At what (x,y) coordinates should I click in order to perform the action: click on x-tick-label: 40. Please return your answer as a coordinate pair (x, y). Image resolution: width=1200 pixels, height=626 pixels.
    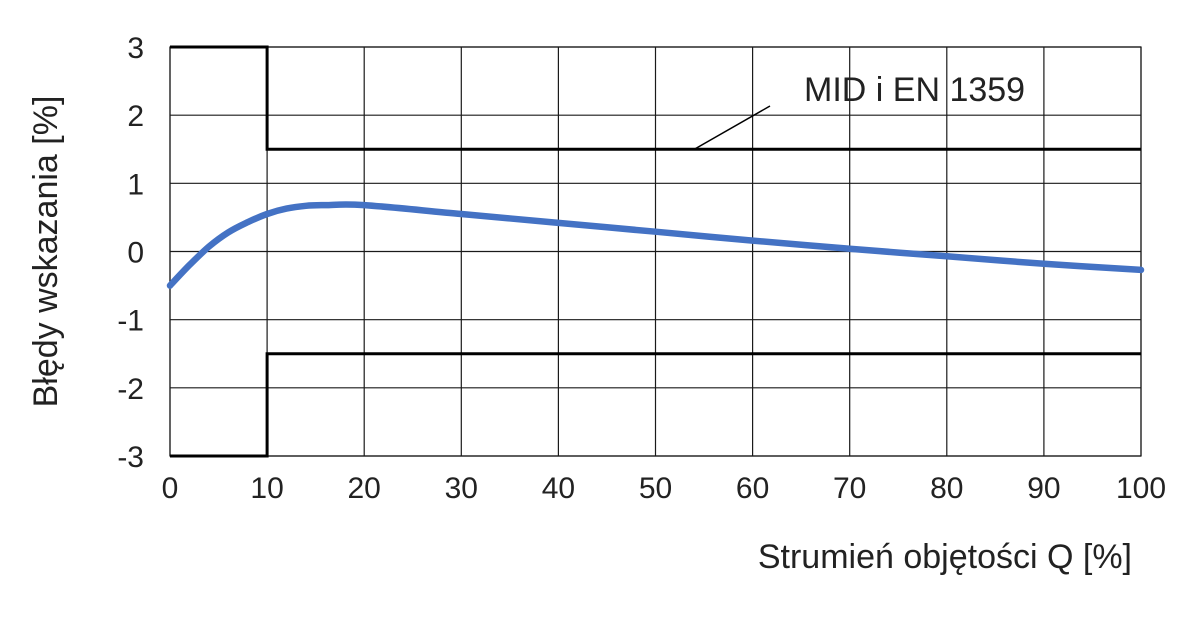
    Looking at the image, I should click on (558, 488).